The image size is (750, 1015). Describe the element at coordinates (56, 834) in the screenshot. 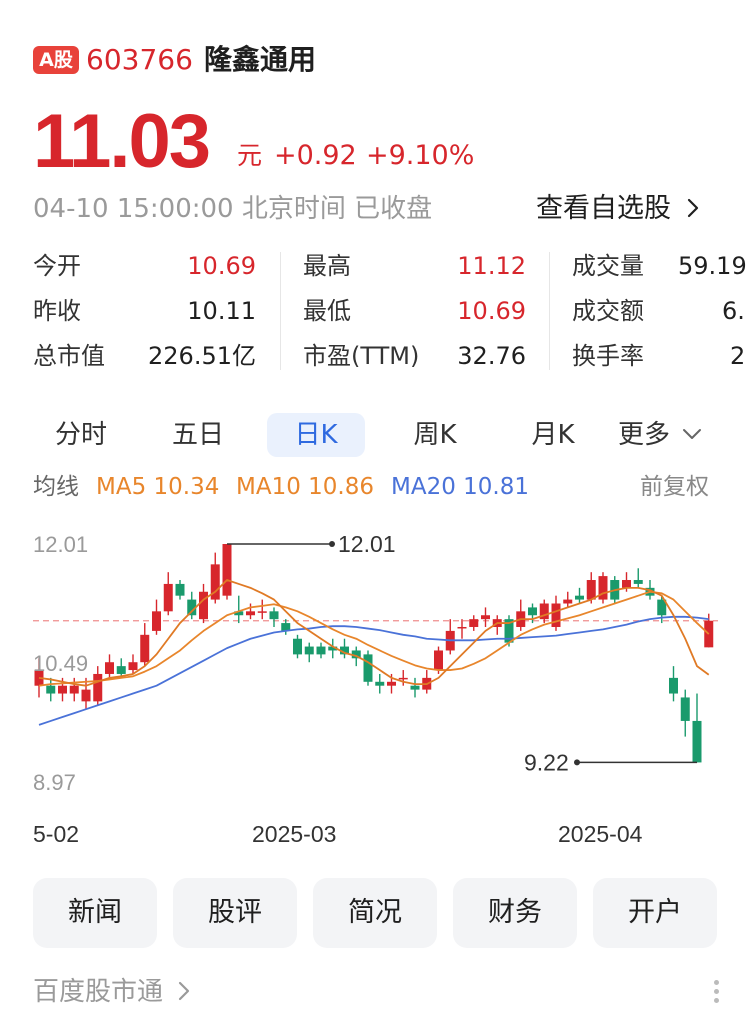

I see `x-tick-label: 5-02` at that location.